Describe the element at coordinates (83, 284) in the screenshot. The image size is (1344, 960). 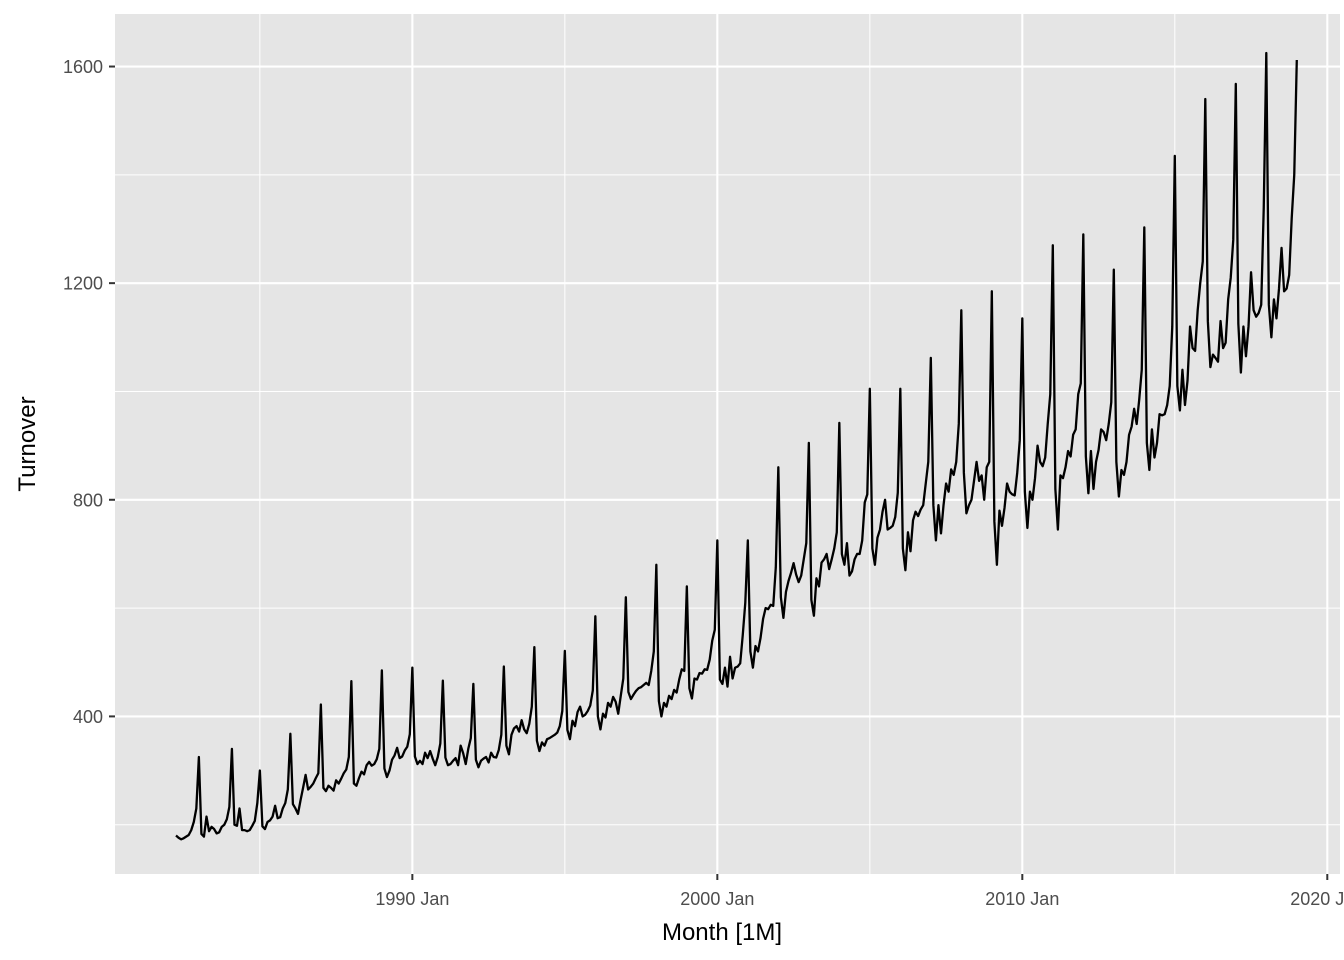
I see `y-tick-label: 1200` at that location.